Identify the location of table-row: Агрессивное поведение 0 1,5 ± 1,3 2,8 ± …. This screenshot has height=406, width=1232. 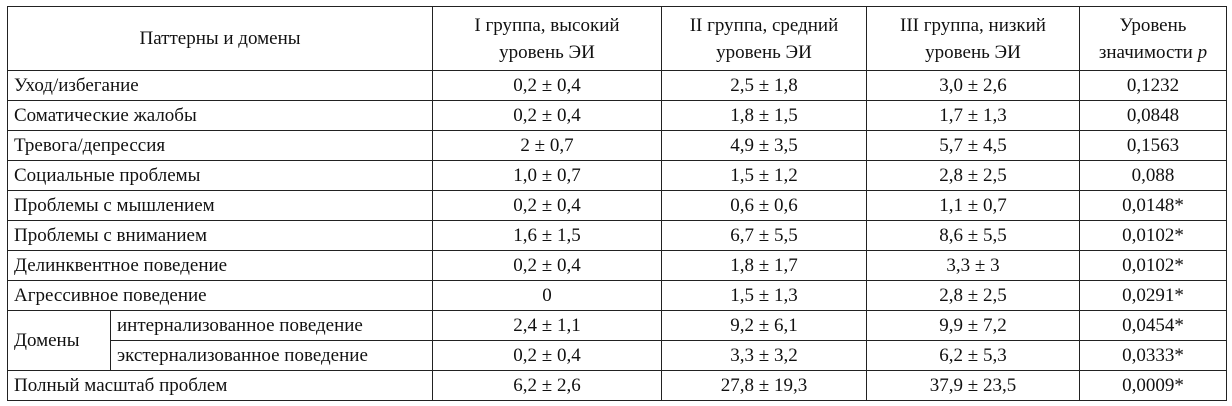
(617, 295).